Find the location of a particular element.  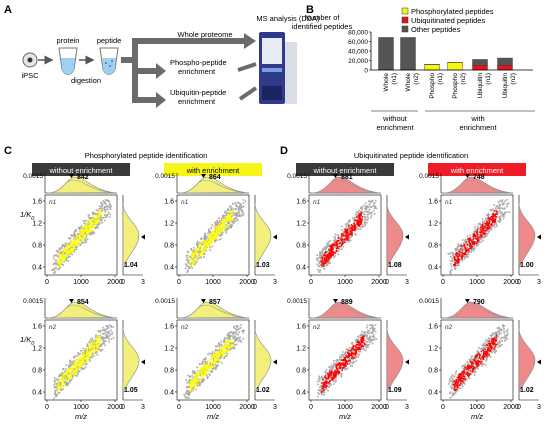

legend-phospho: Phosphorylated peptides is located at coordinates (452, 11).